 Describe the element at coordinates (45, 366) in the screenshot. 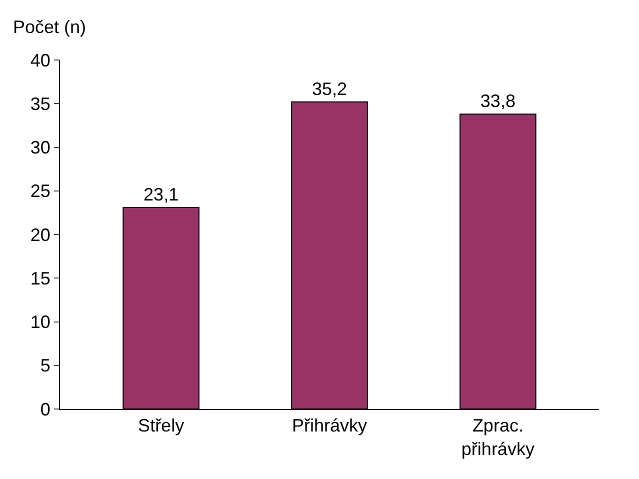

I see `y-tick-label: 5` at that location.